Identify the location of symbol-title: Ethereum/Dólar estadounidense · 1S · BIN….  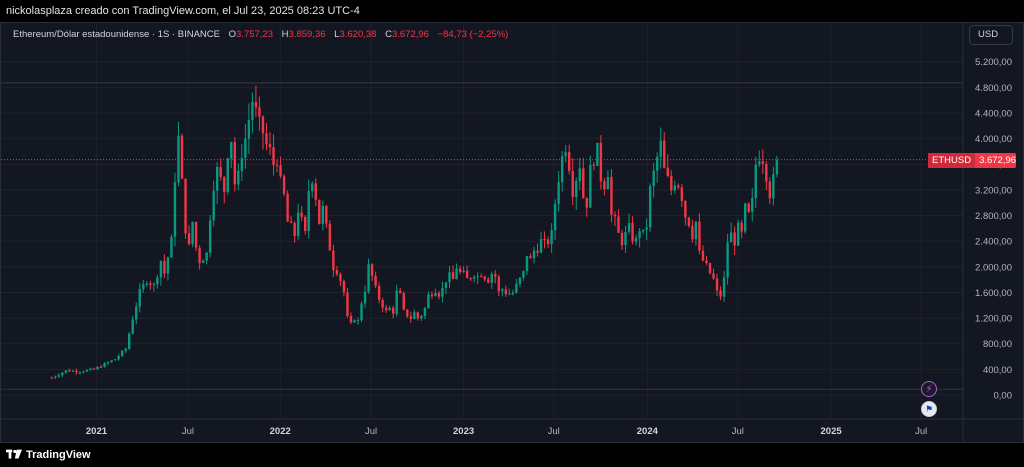
(116, 34).